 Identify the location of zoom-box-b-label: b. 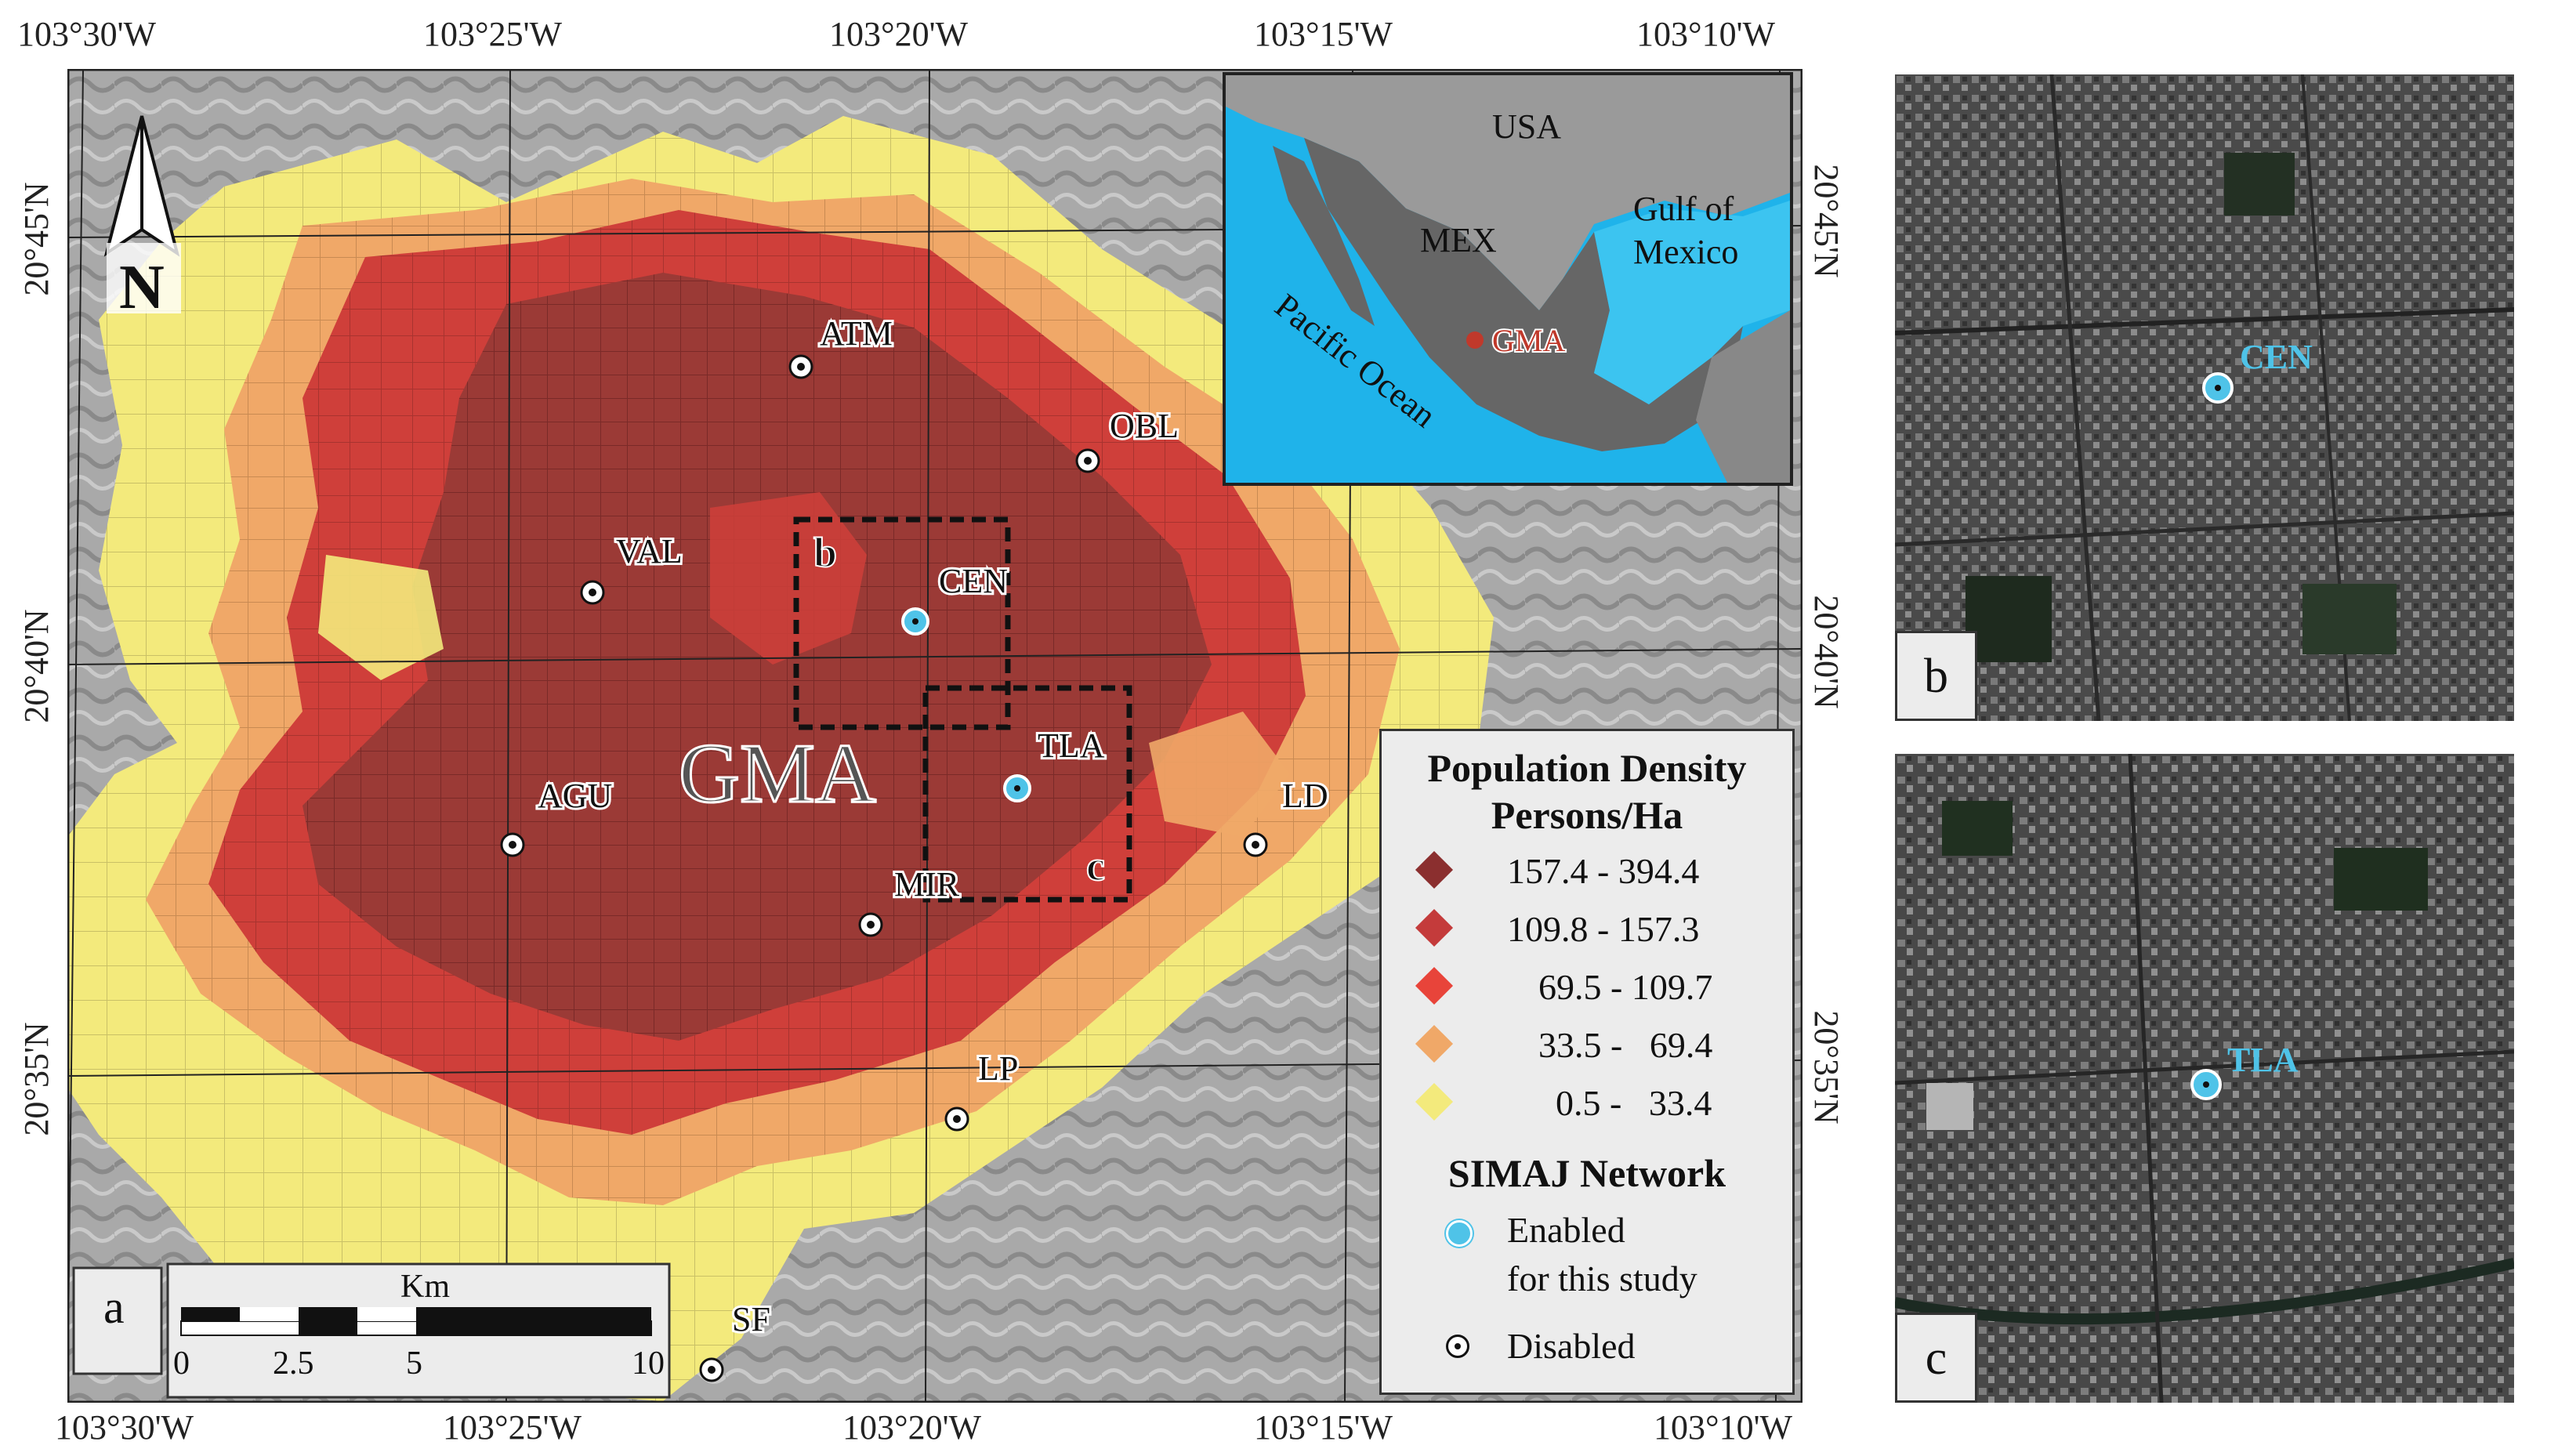
(825, 552).